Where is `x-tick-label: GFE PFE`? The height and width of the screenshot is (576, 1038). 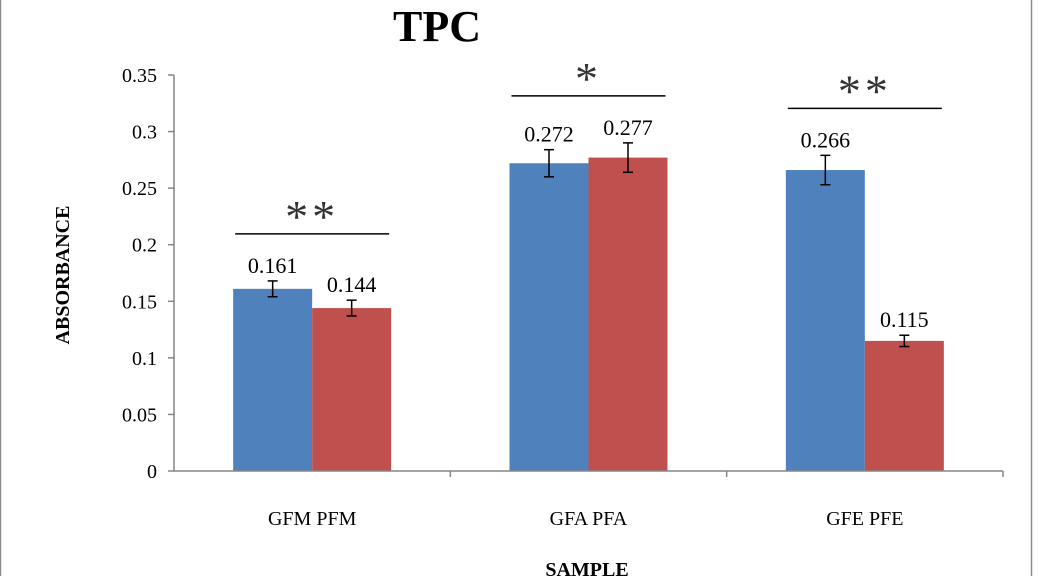
x-tick-label: GFE PFE is located at coordinates (864, 519).